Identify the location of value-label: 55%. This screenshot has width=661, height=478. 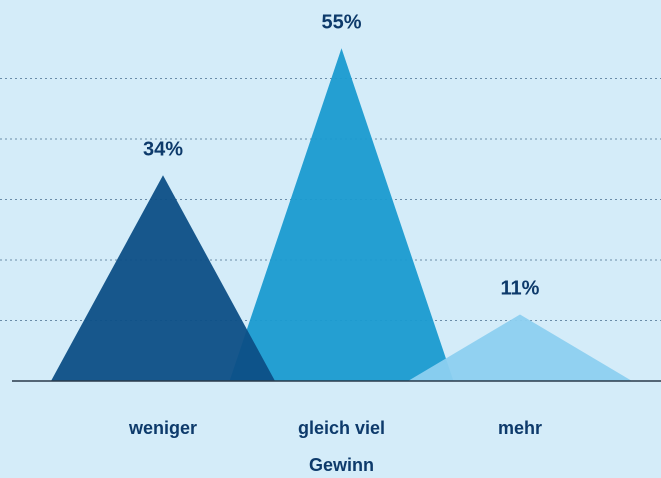
(341, 22).